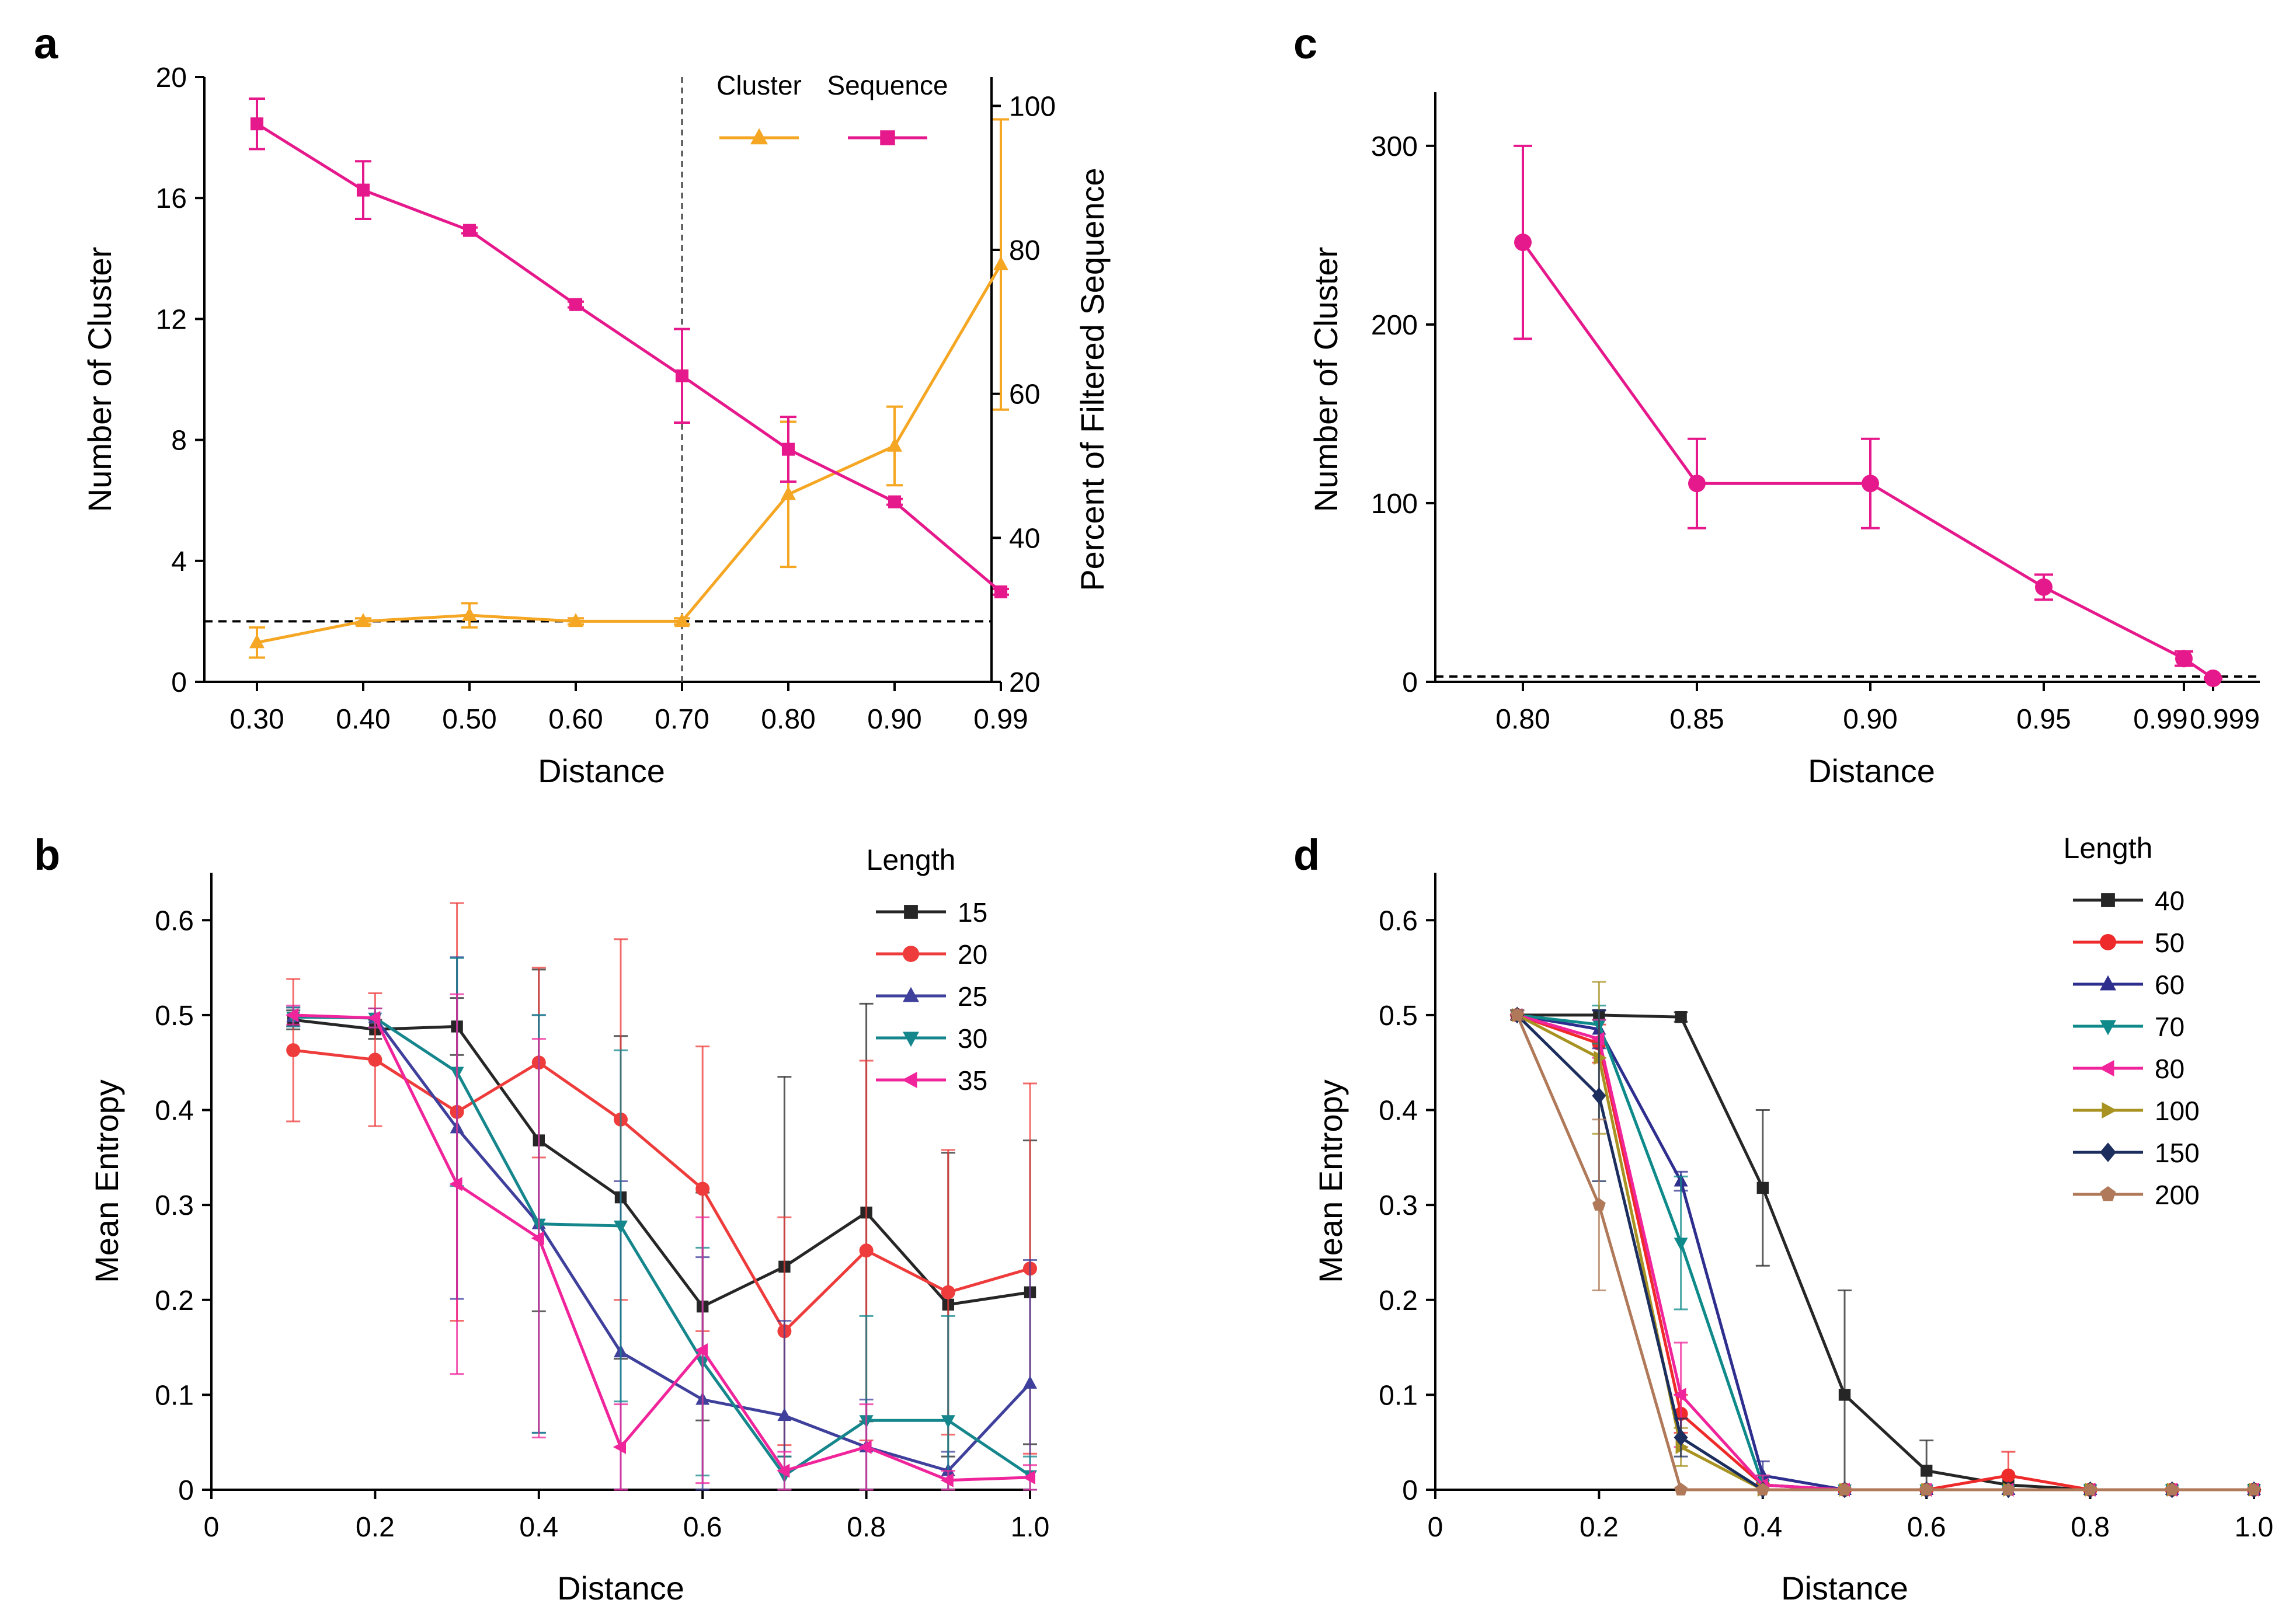  What do you see at coordinates (2254, 1527) in the screenshot?
I see `x-tick-label: 1.0` at bounding box center [2254, 1527].